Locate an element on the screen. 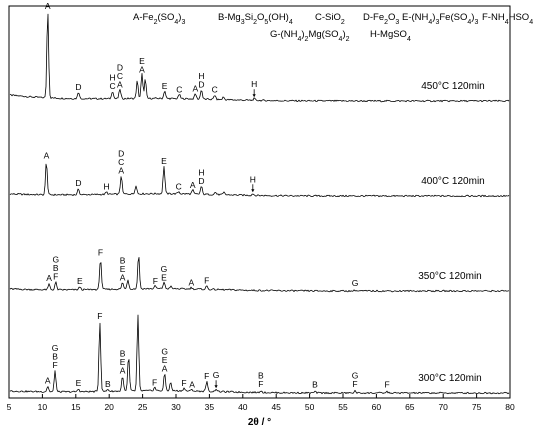 This screenshot has width=550, height=431. series-label: 400°C 120min is located at coordinates (452, 181).